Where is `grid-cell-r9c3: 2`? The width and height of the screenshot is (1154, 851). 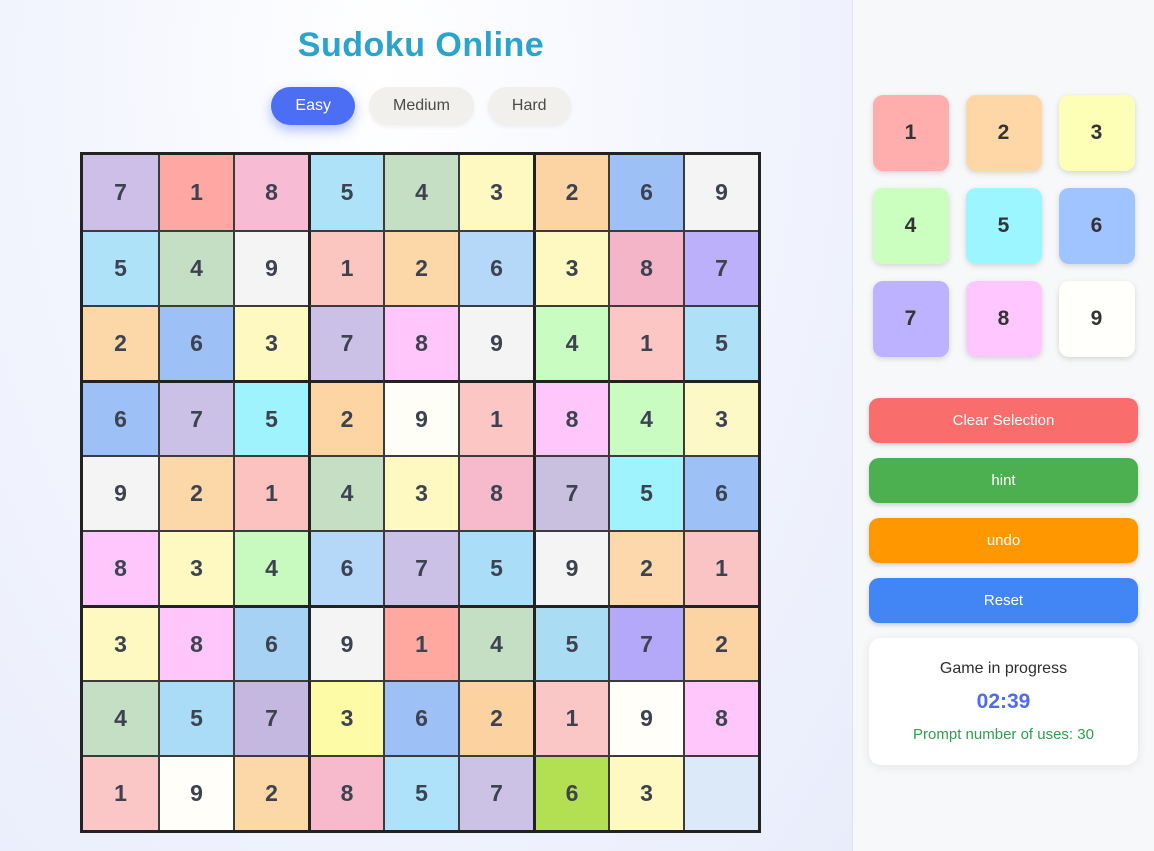 grid-cell-r9c3: 2 is located at coordinates (270, 792).